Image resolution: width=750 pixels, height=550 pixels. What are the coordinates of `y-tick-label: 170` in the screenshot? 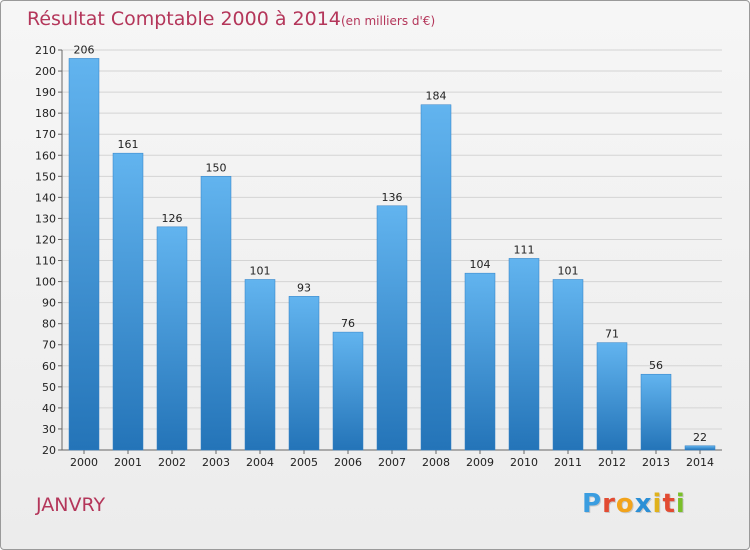 It's located at (45, 134).